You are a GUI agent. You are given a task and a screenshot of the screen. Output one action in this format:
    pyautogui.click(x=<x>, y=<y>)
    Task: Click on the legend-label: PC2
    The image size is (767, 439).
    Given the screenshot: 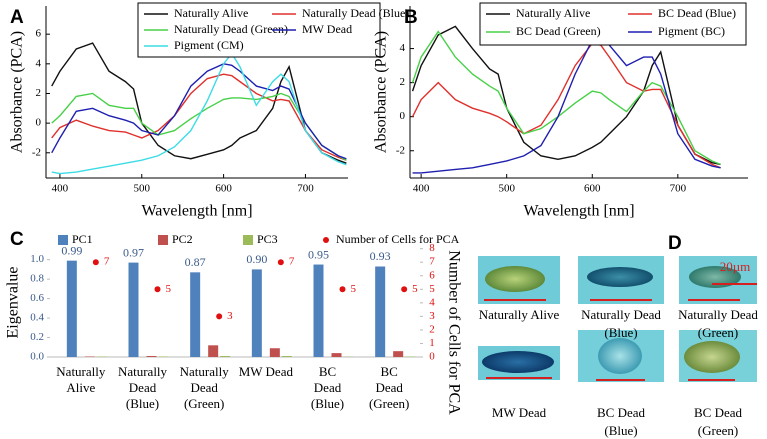 What is the action you would take?
    pyautogui.click(x=182, y=239)
    